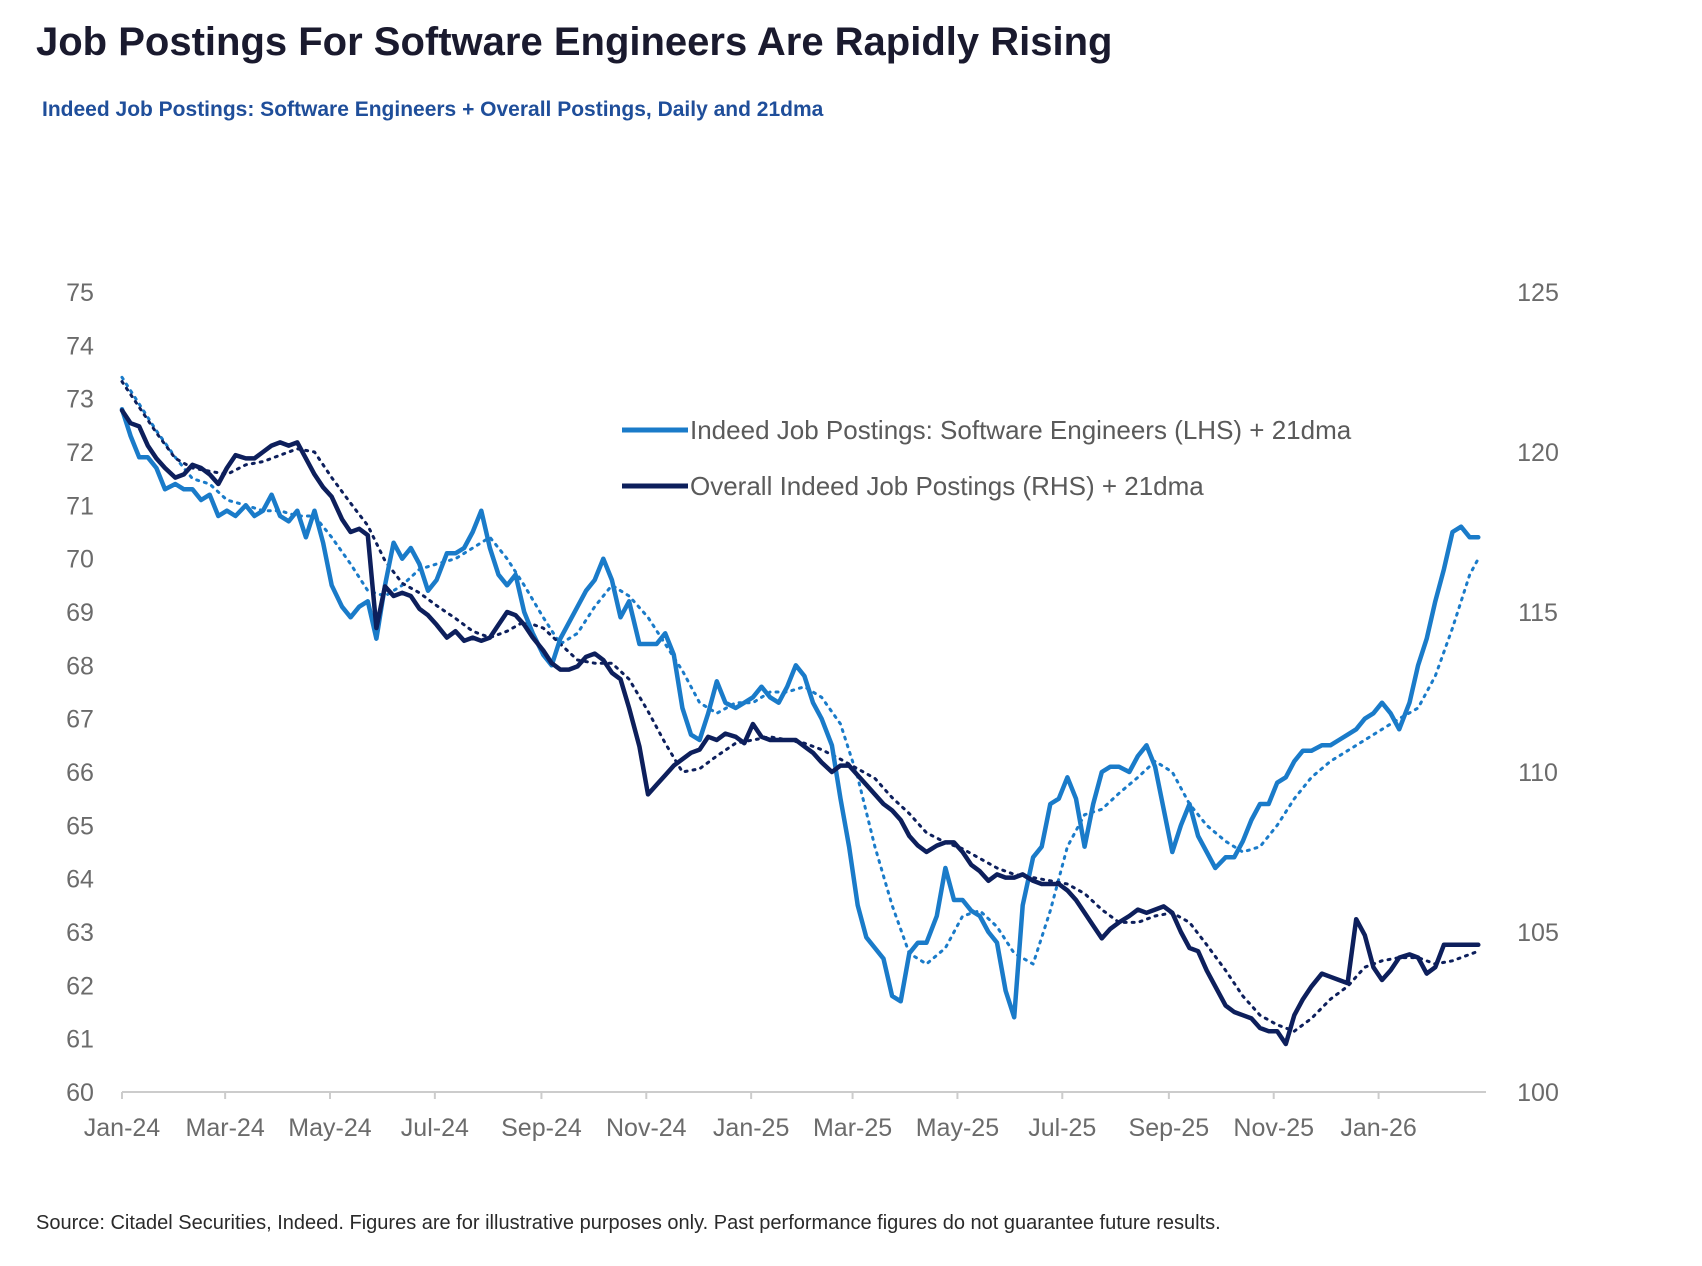 The width and height of the screenshot is (1702, 1266). I want to click on y-left-tick-label: 61, so click(80, 1040).